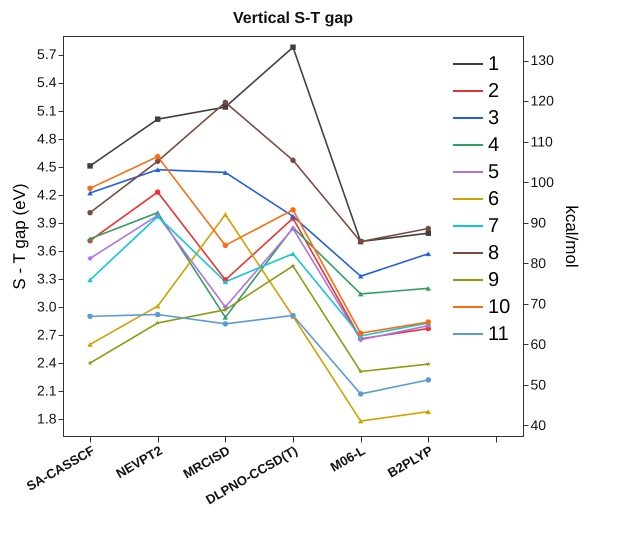 Image resolution: width=642 pixels, height=547 pixels. What do you see at coordinates (47, 250) in the screenshot?
I see `y-tick-label: 3.6` at bounding box center [47, 250].